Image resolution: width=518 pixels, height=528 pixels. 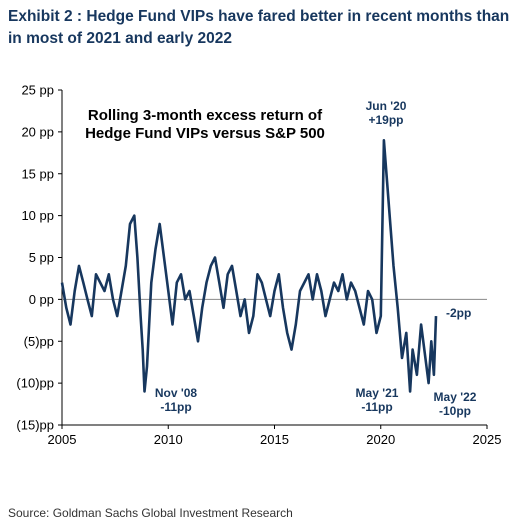 What do you see at coordinates (274, 439) in the screenshot?
I see `x-tick-label: 2015` at bounding box center [274, 439].